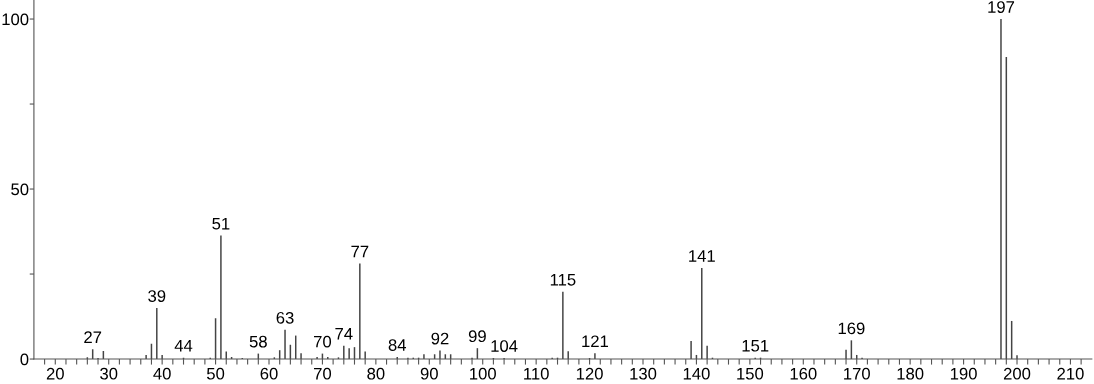  Describe the element at coordinates (157, 296) in the screenshot. I see `annotation: 39` at that location.